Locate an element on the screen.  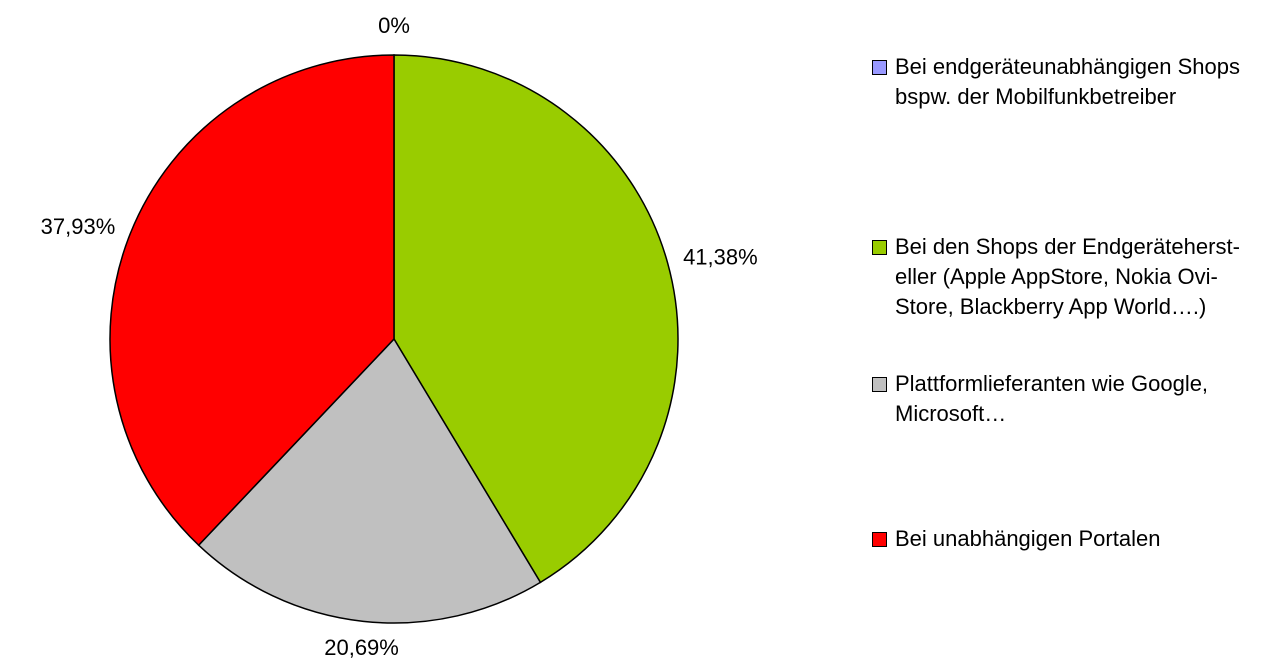
data-label: 37,93% is located at coordinates (78, 226).